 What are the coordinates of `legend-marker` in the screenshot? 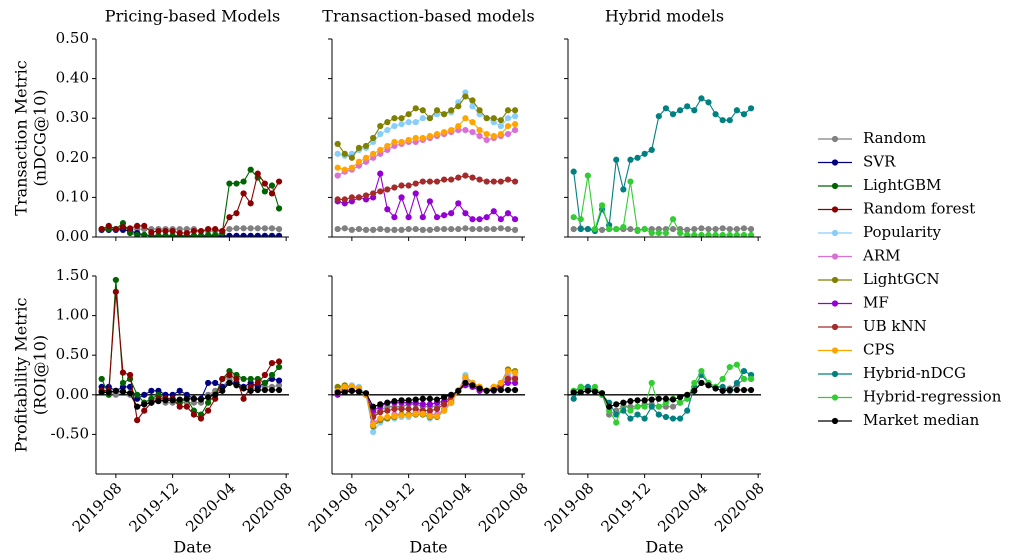 It's located at (835, 374).